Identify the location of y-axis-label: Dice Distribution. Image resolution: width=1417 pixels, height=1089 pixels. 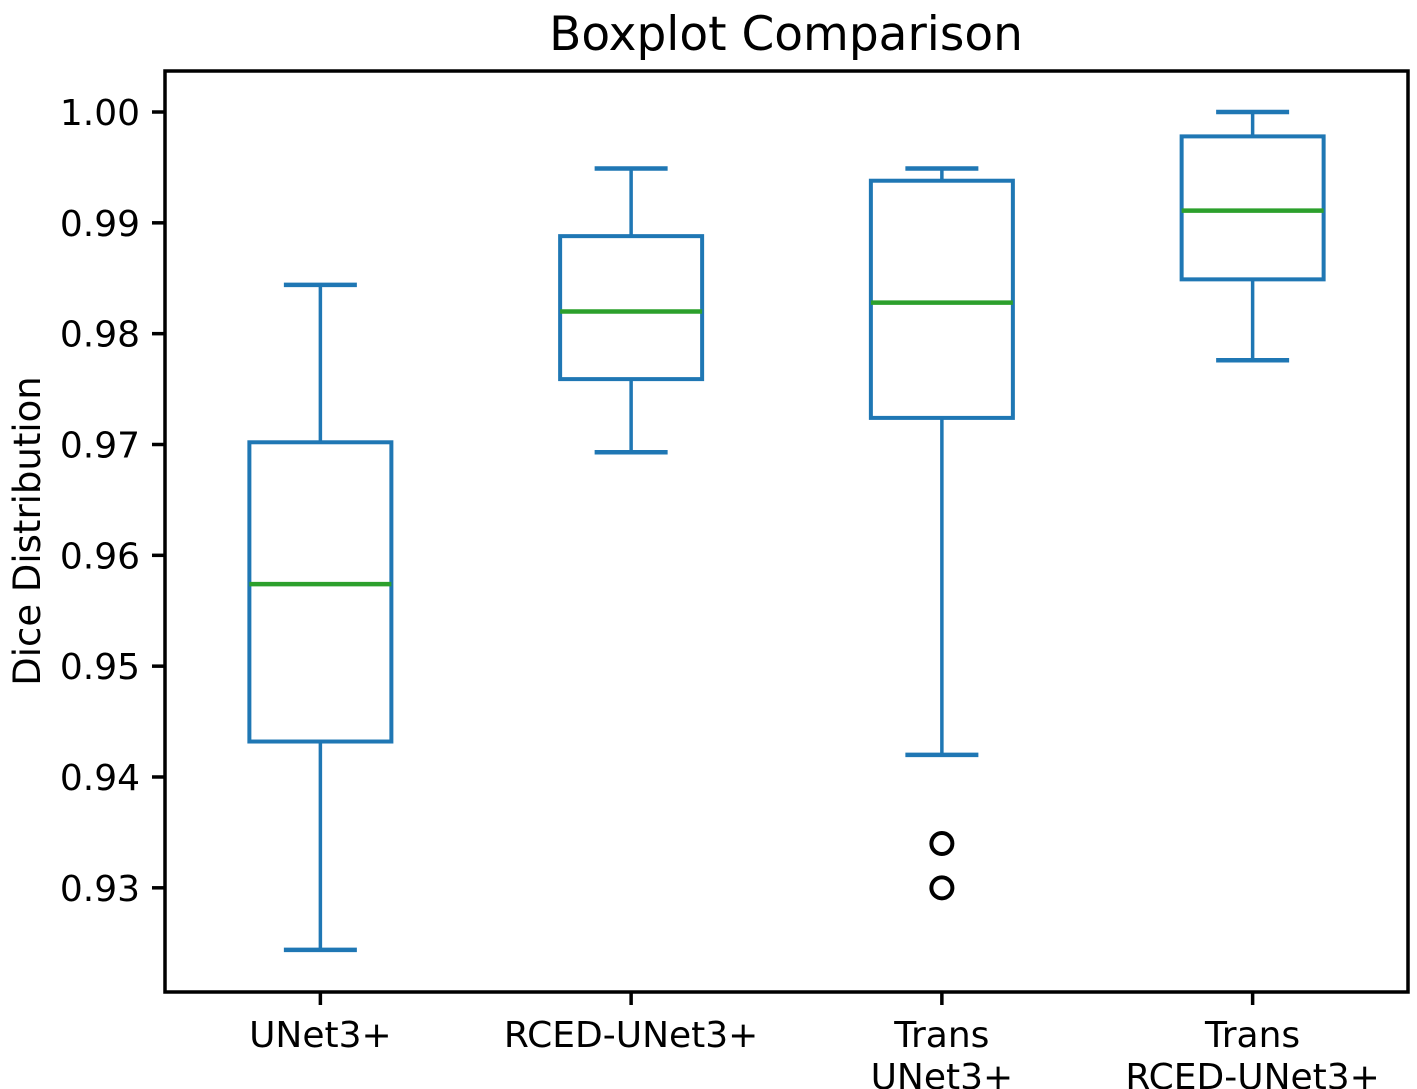
(27, 531).